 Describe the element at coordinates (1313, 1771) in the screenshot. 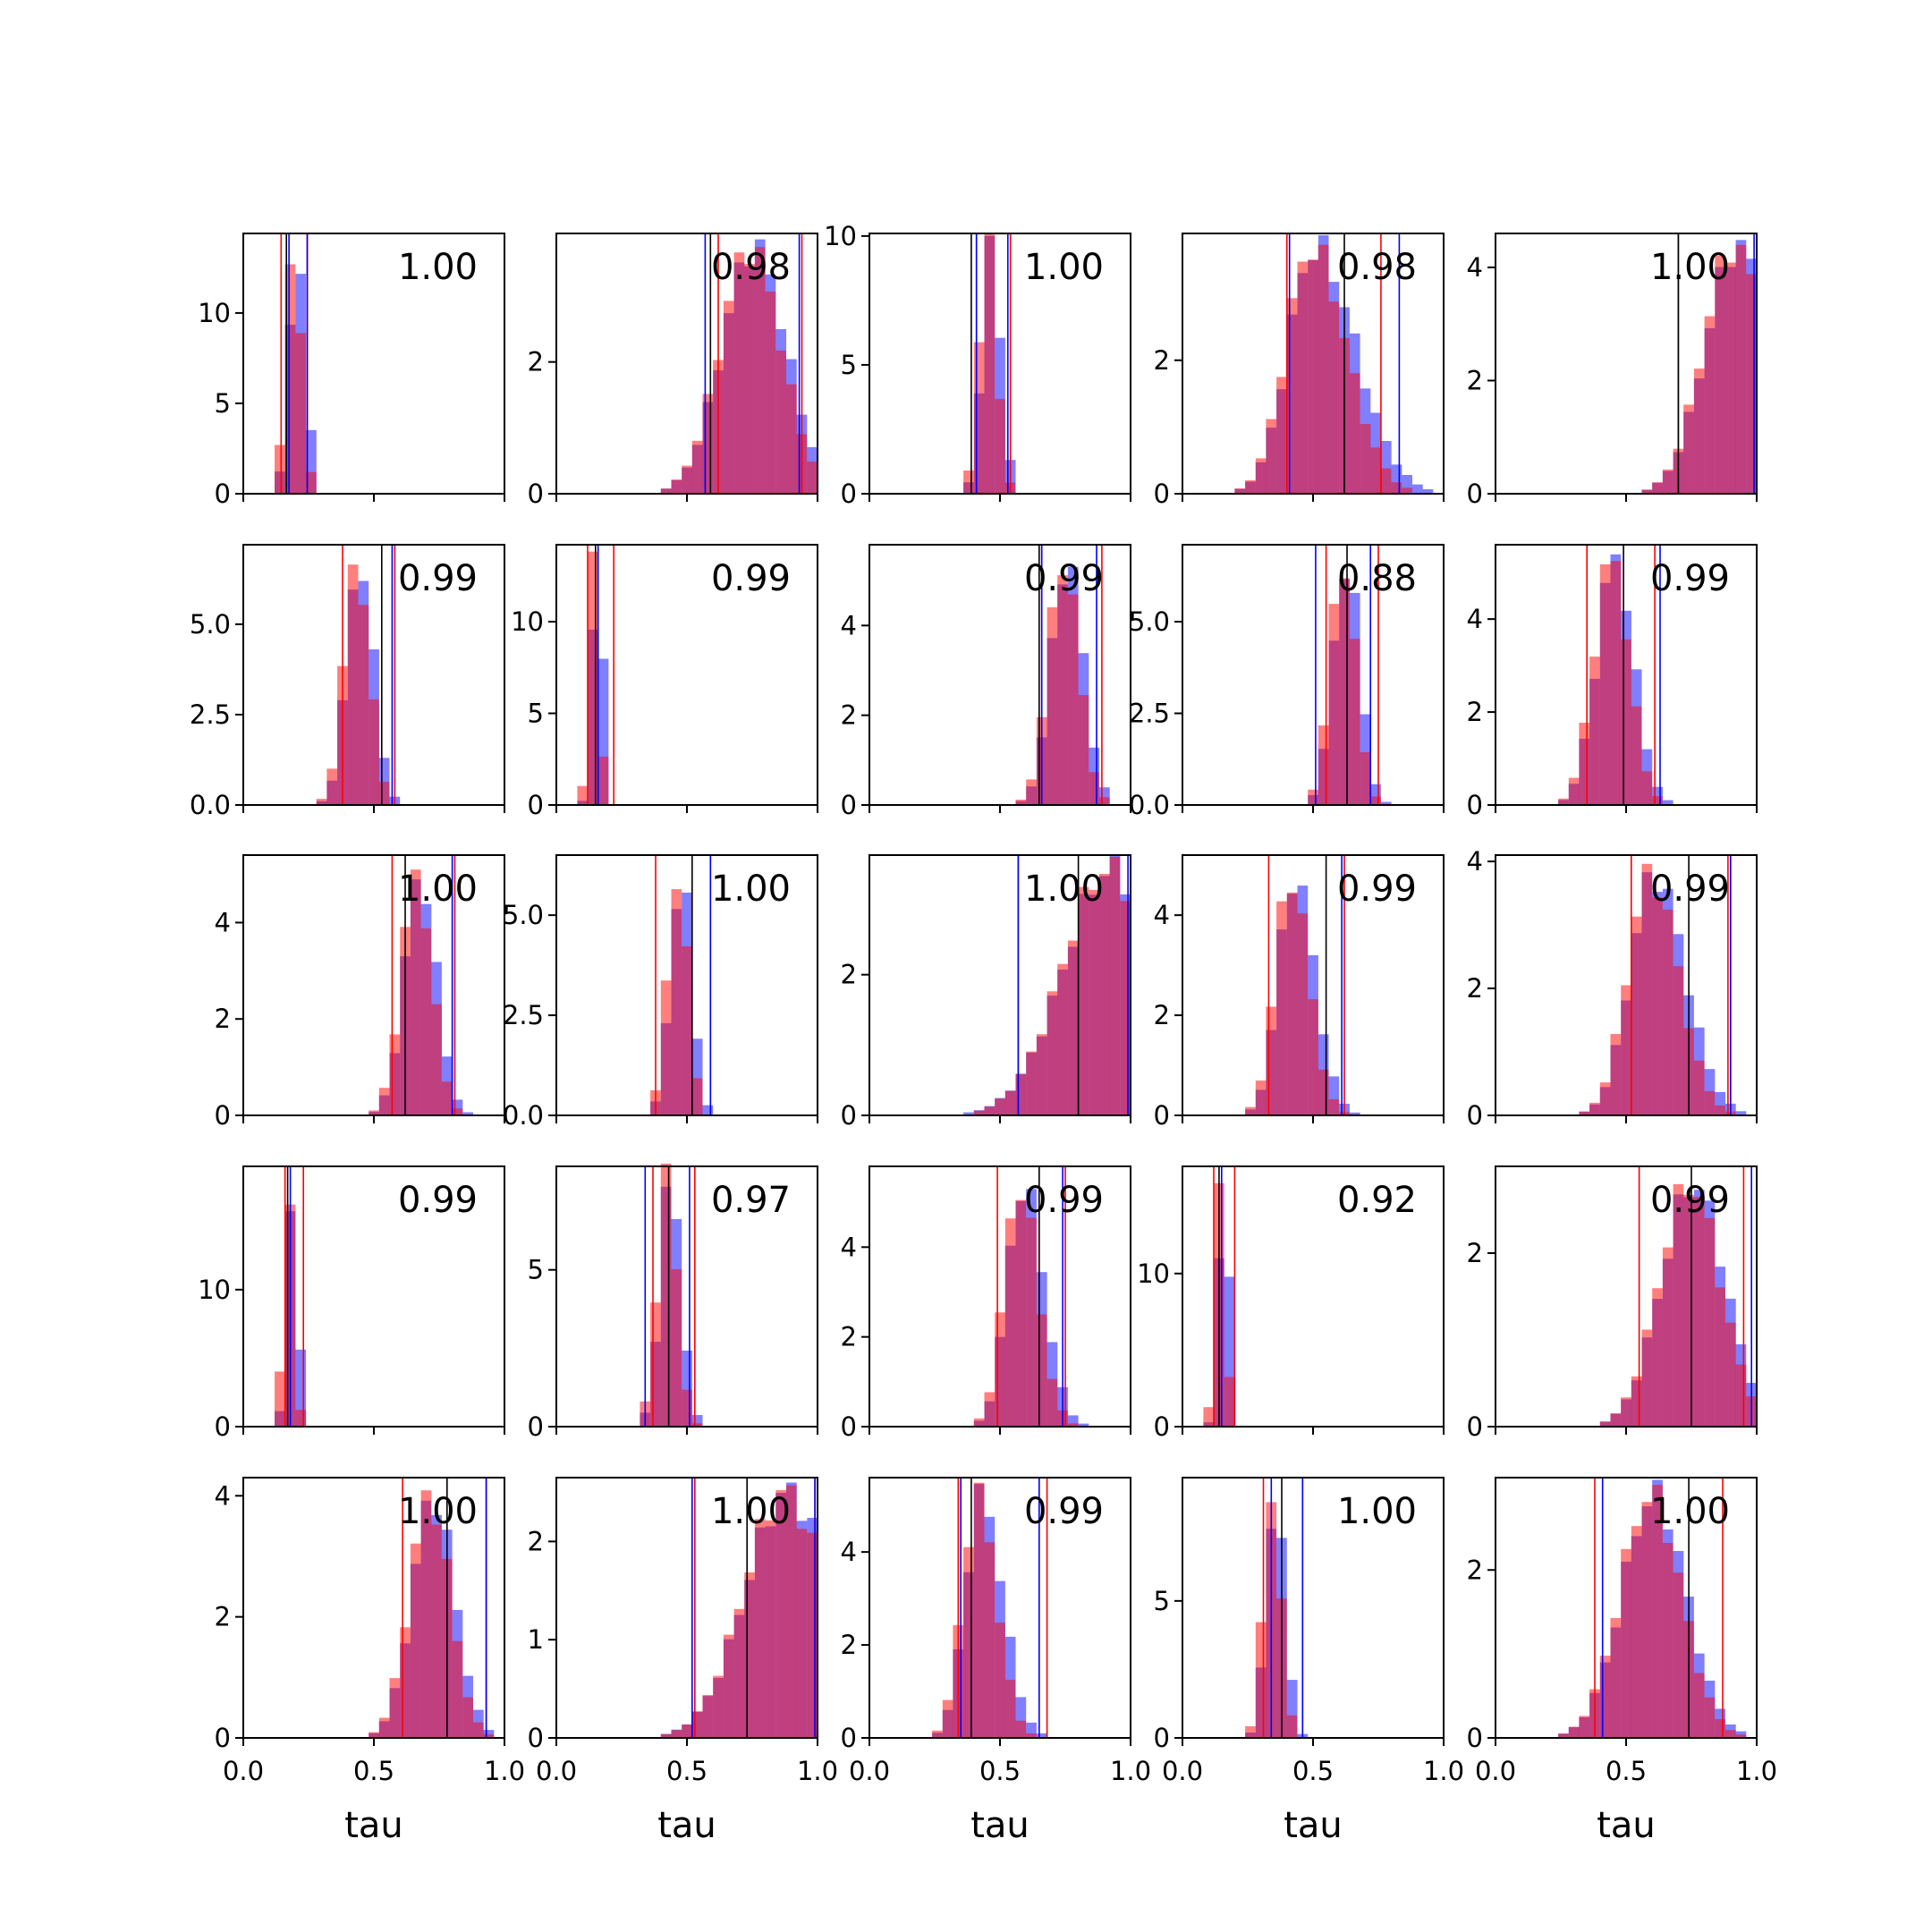

I see `x-tick-label: 0.5` at that location.